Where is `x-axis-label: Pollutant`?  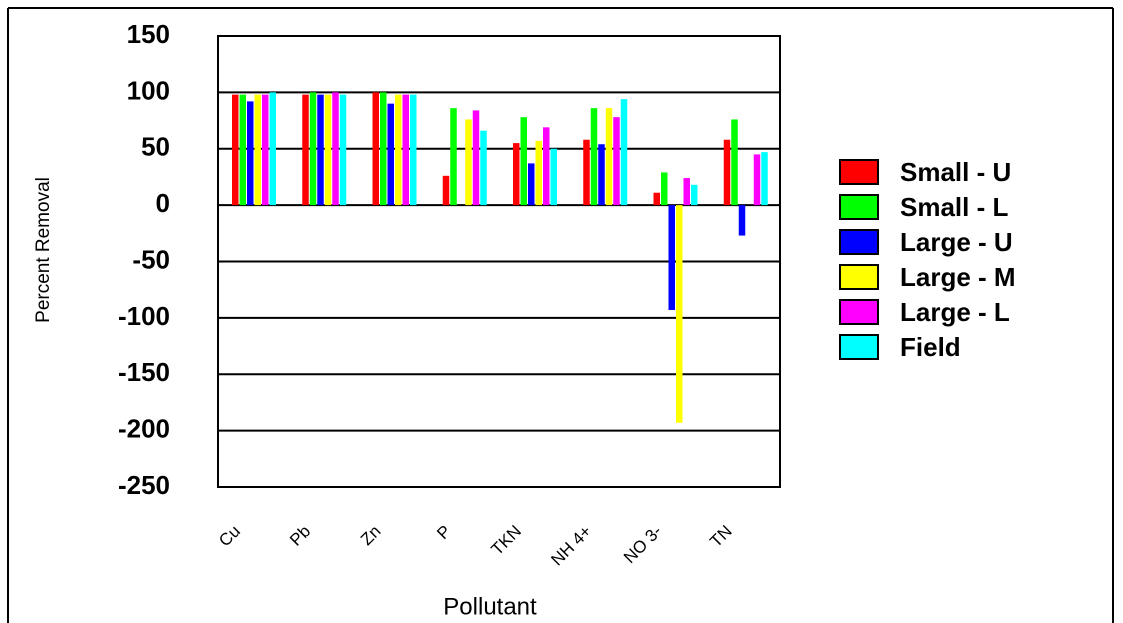
x-axis-label: Pollutant is located at coordinates (490, 606).